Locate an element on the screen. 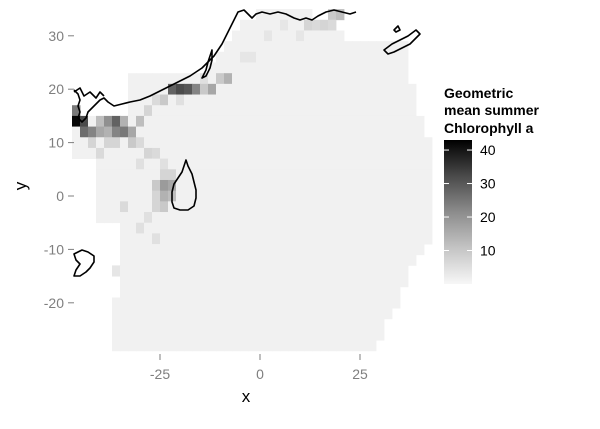 The width and height of the screenshot is (600, 429). island-central is located at coordinates (184, 185).